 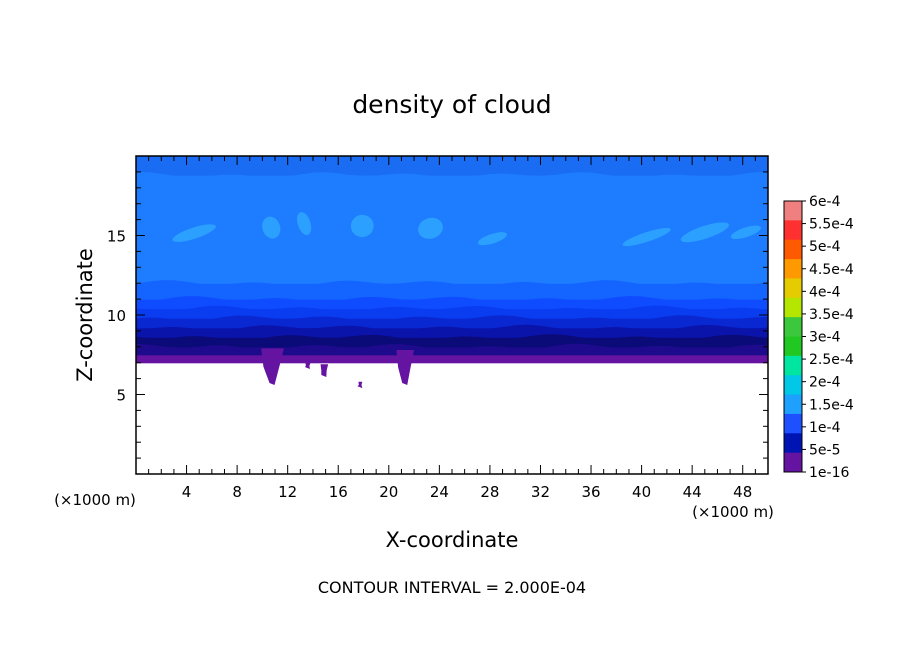 I want to click on x-unit-right: (×1000 m), so click(x=733, y=512).